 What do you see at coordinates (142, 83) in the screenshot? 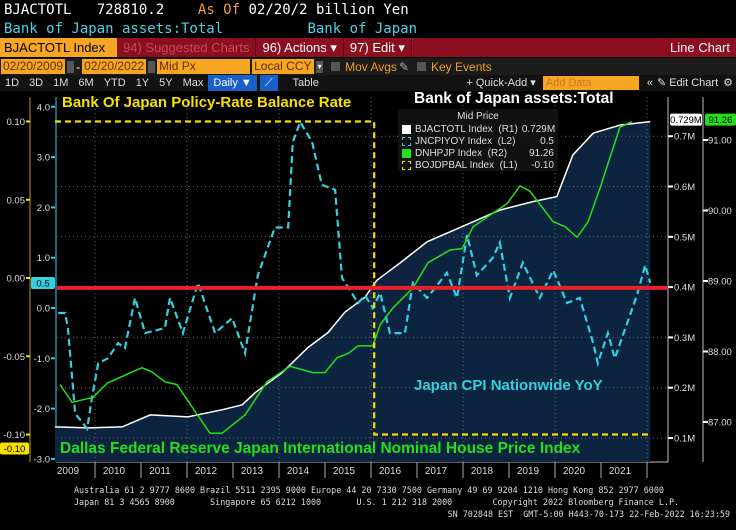
I see `period-1y: 1Y` at bounding box center [142, 83].